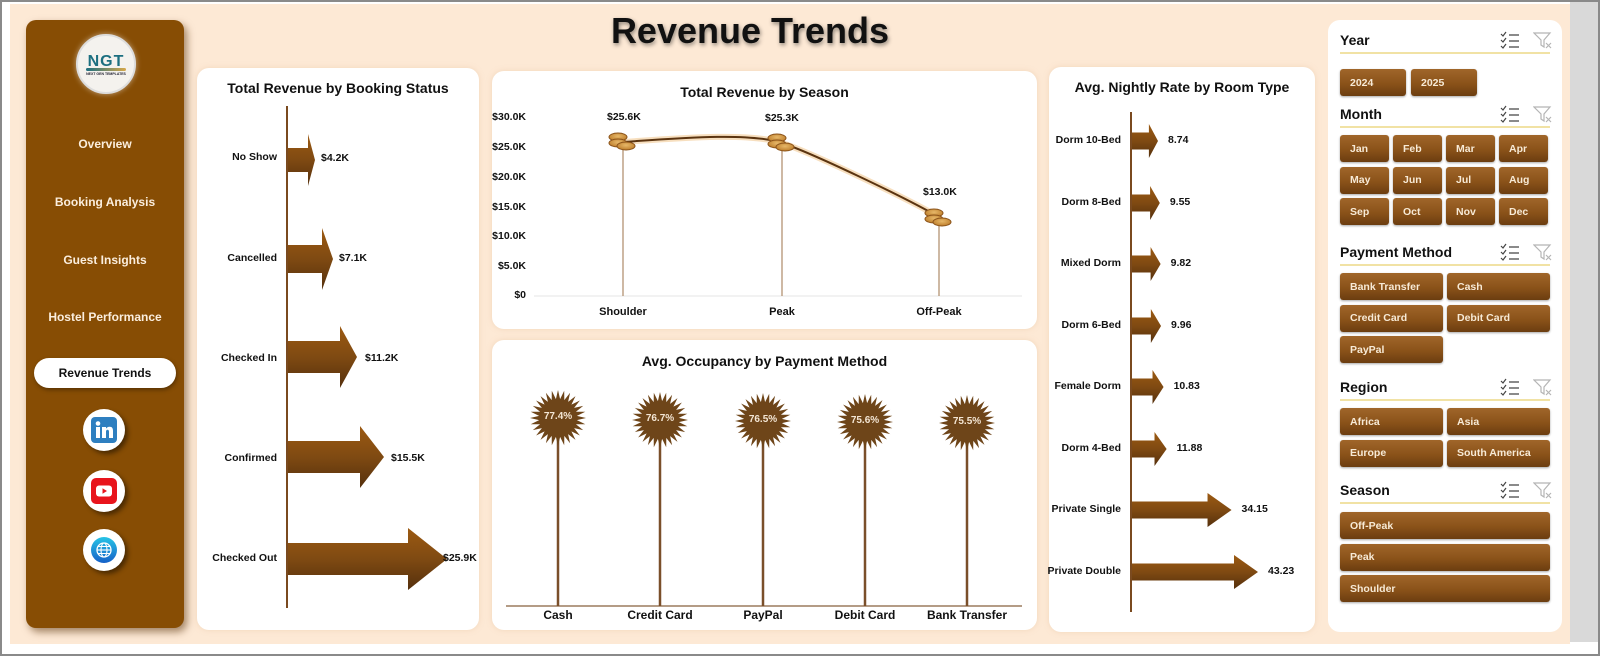 The width and height of the screenshot is (1600, 656). Describe the element at coordinates (1470, 211) in the screenshot. I see `slicer-item: Nov` at that location.